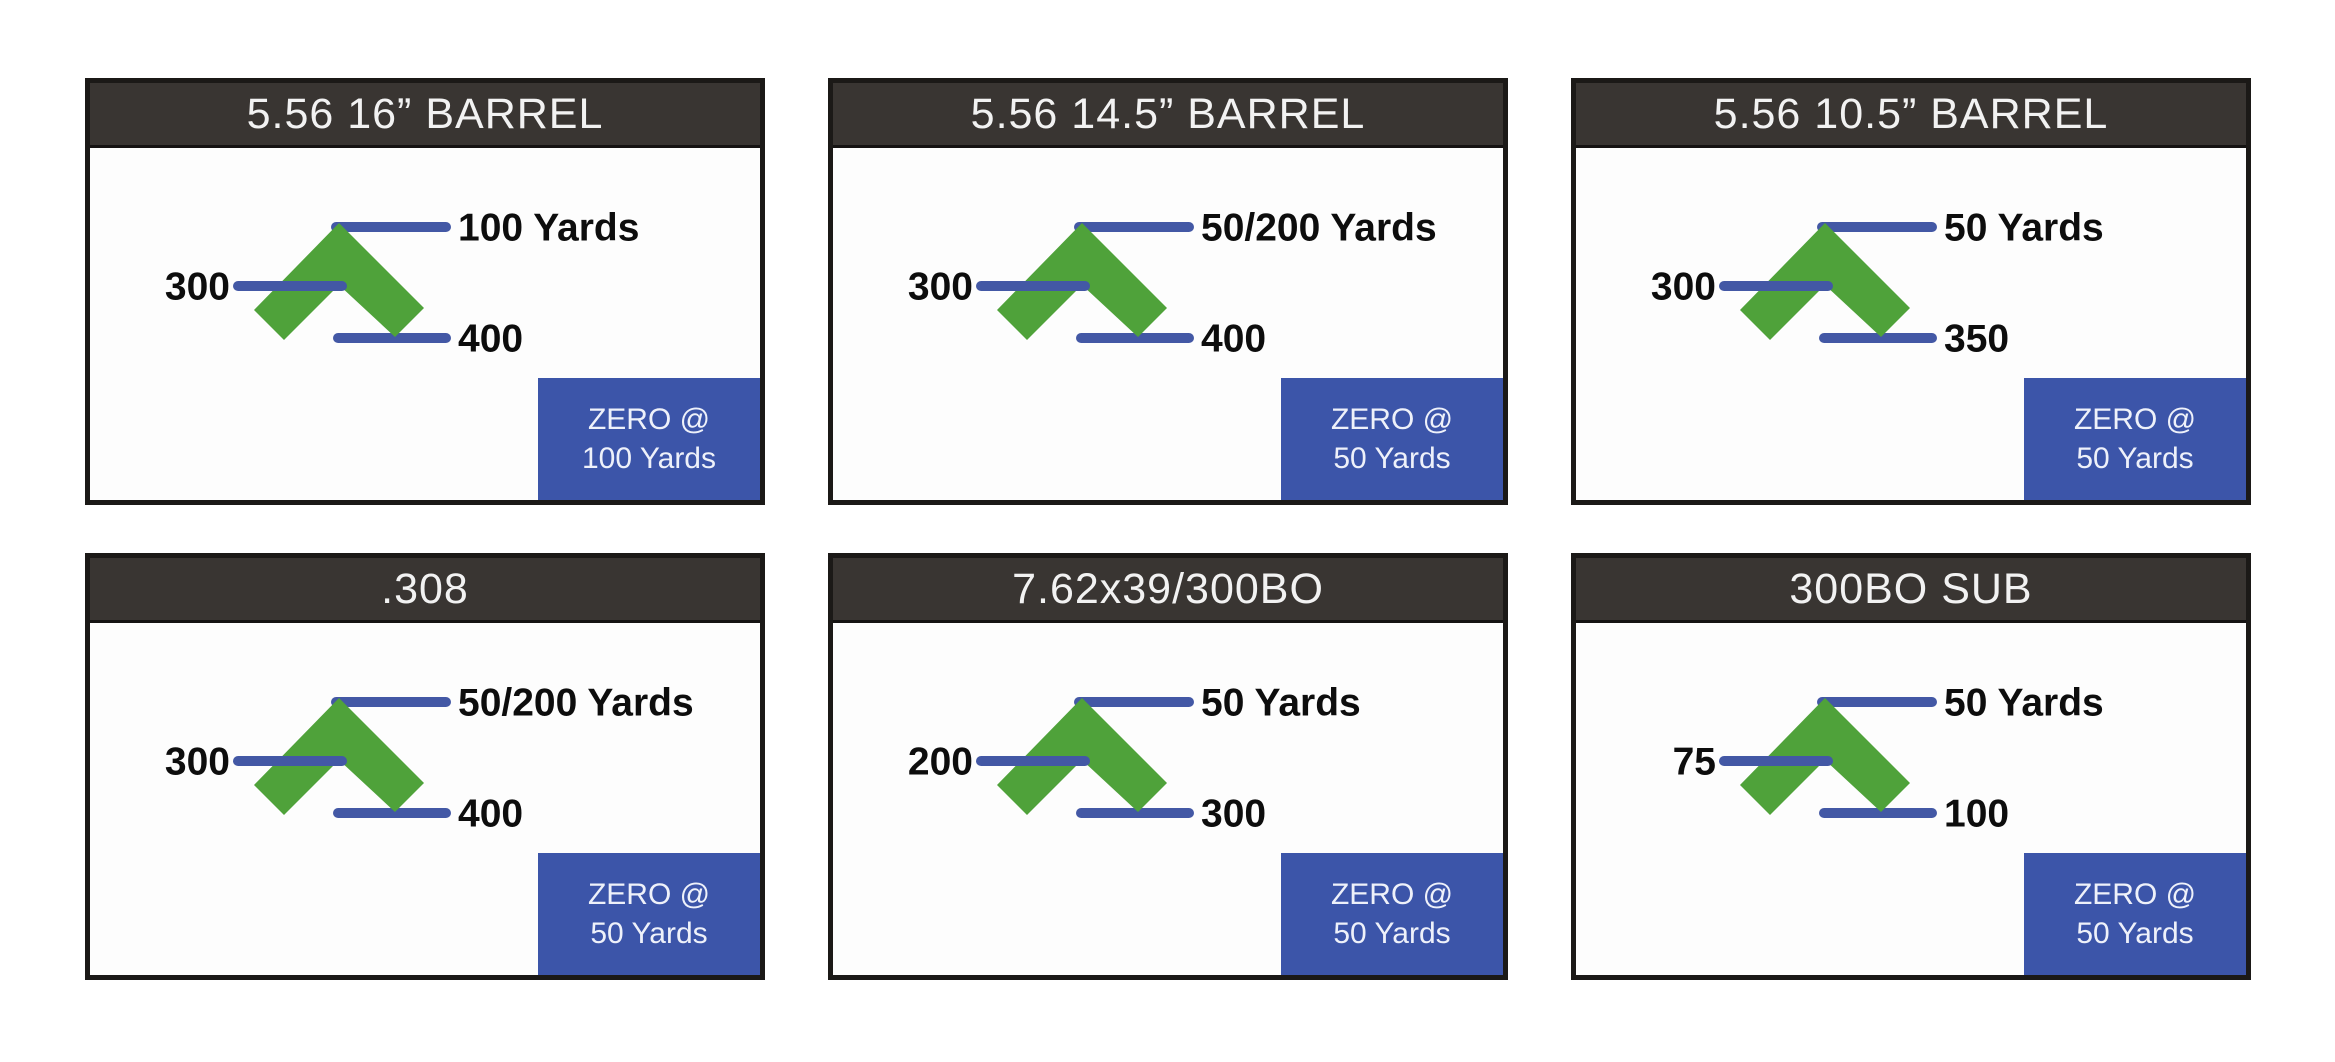  I want to click on panel-header: 300BO SUB, so click(1911, 590).